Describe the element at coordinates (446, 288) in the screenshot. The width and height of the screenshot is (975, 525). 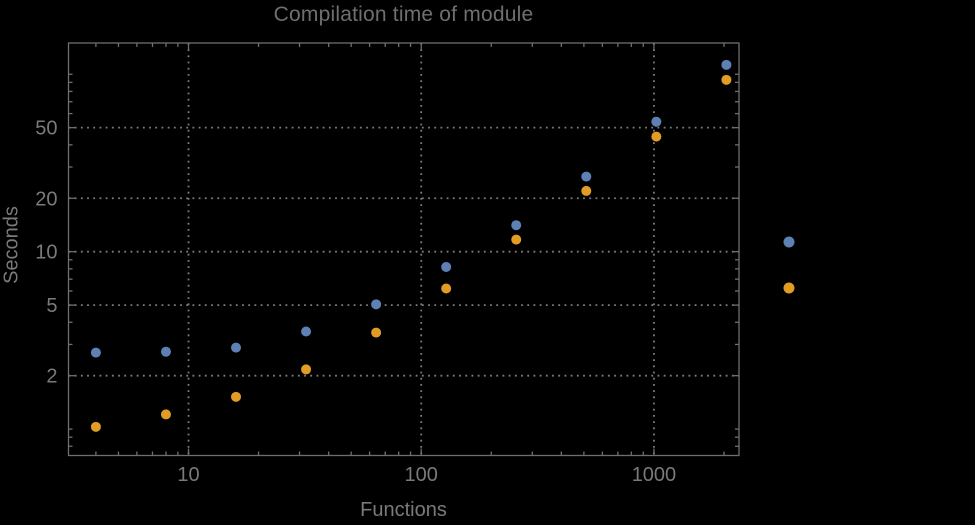
I see `data-point-orange-series-x128` at that location.